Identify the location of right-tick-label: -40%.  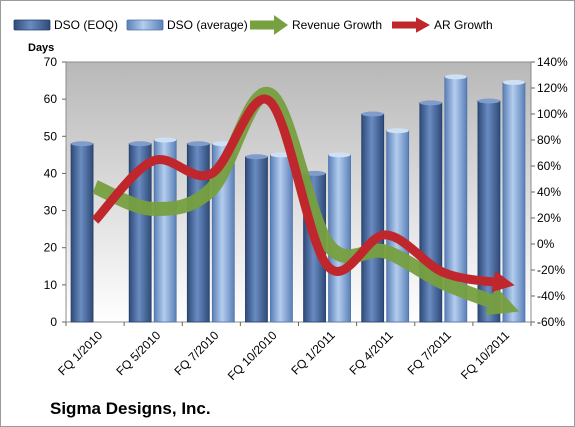
(551, 296).